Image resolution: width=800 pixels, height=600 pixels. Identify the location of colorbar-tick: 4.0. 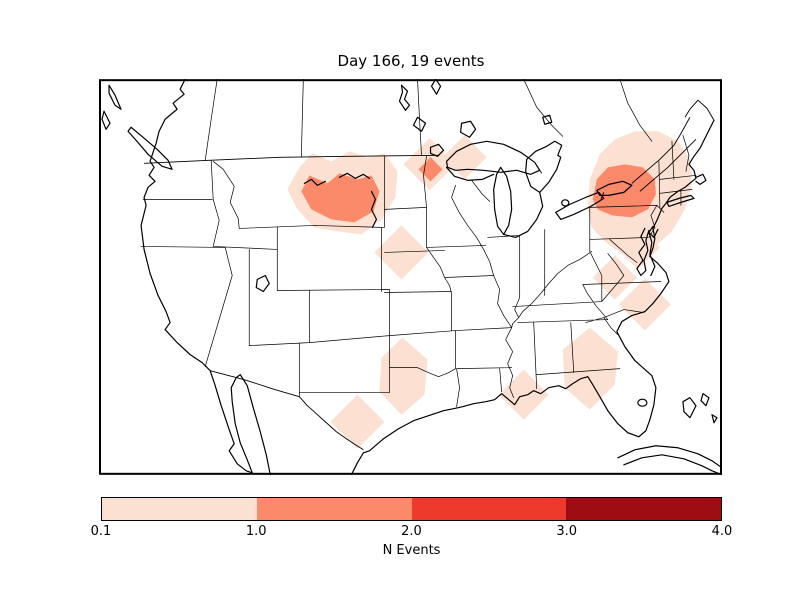
(722, 531).